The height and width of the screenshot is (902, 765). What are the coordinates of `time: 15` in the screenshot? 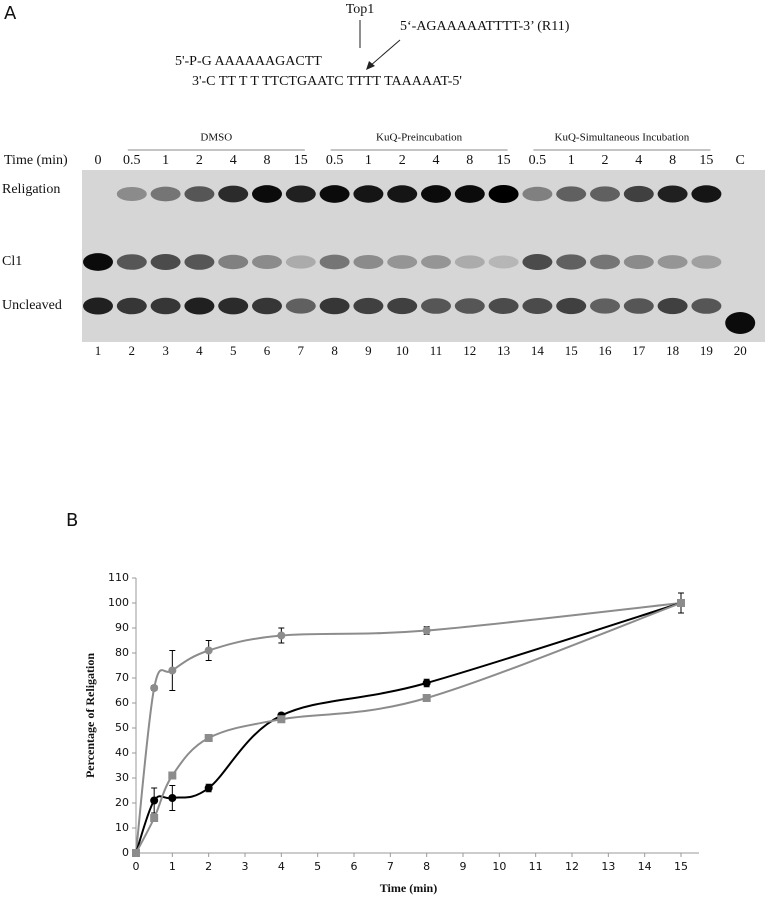 It's located at (706, 160).